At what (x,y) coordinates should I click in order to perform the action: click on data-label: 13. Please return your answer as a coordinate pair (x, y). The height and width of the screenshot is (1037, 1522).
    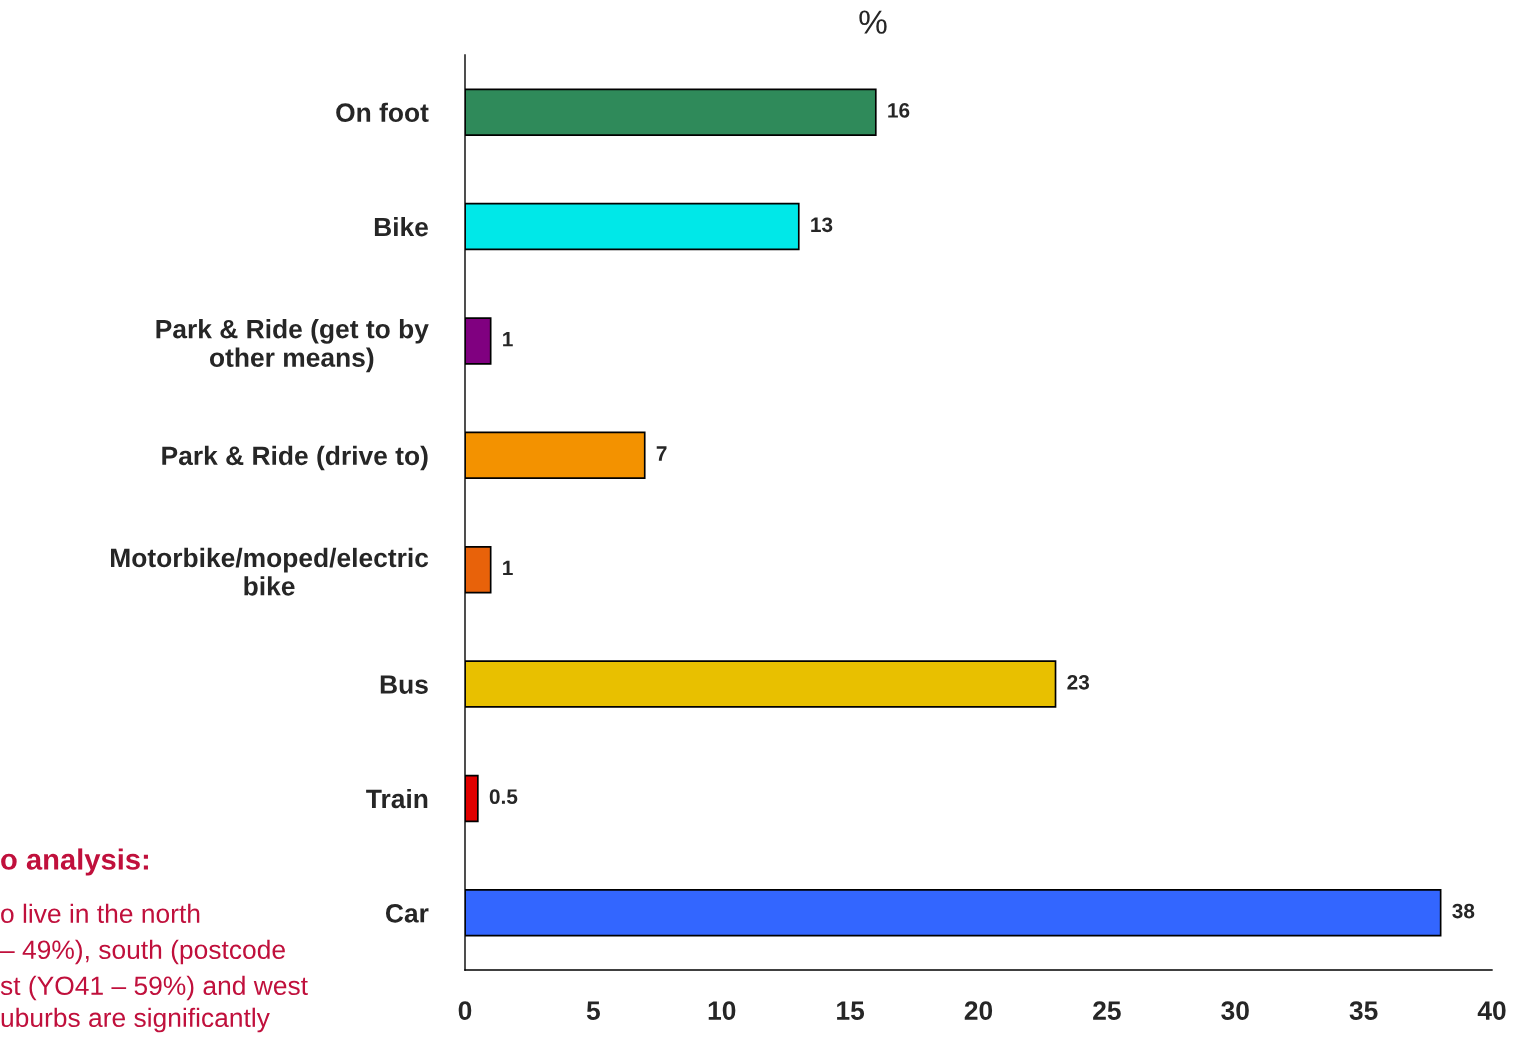
    Looking at the image, I should click on (822, 225).